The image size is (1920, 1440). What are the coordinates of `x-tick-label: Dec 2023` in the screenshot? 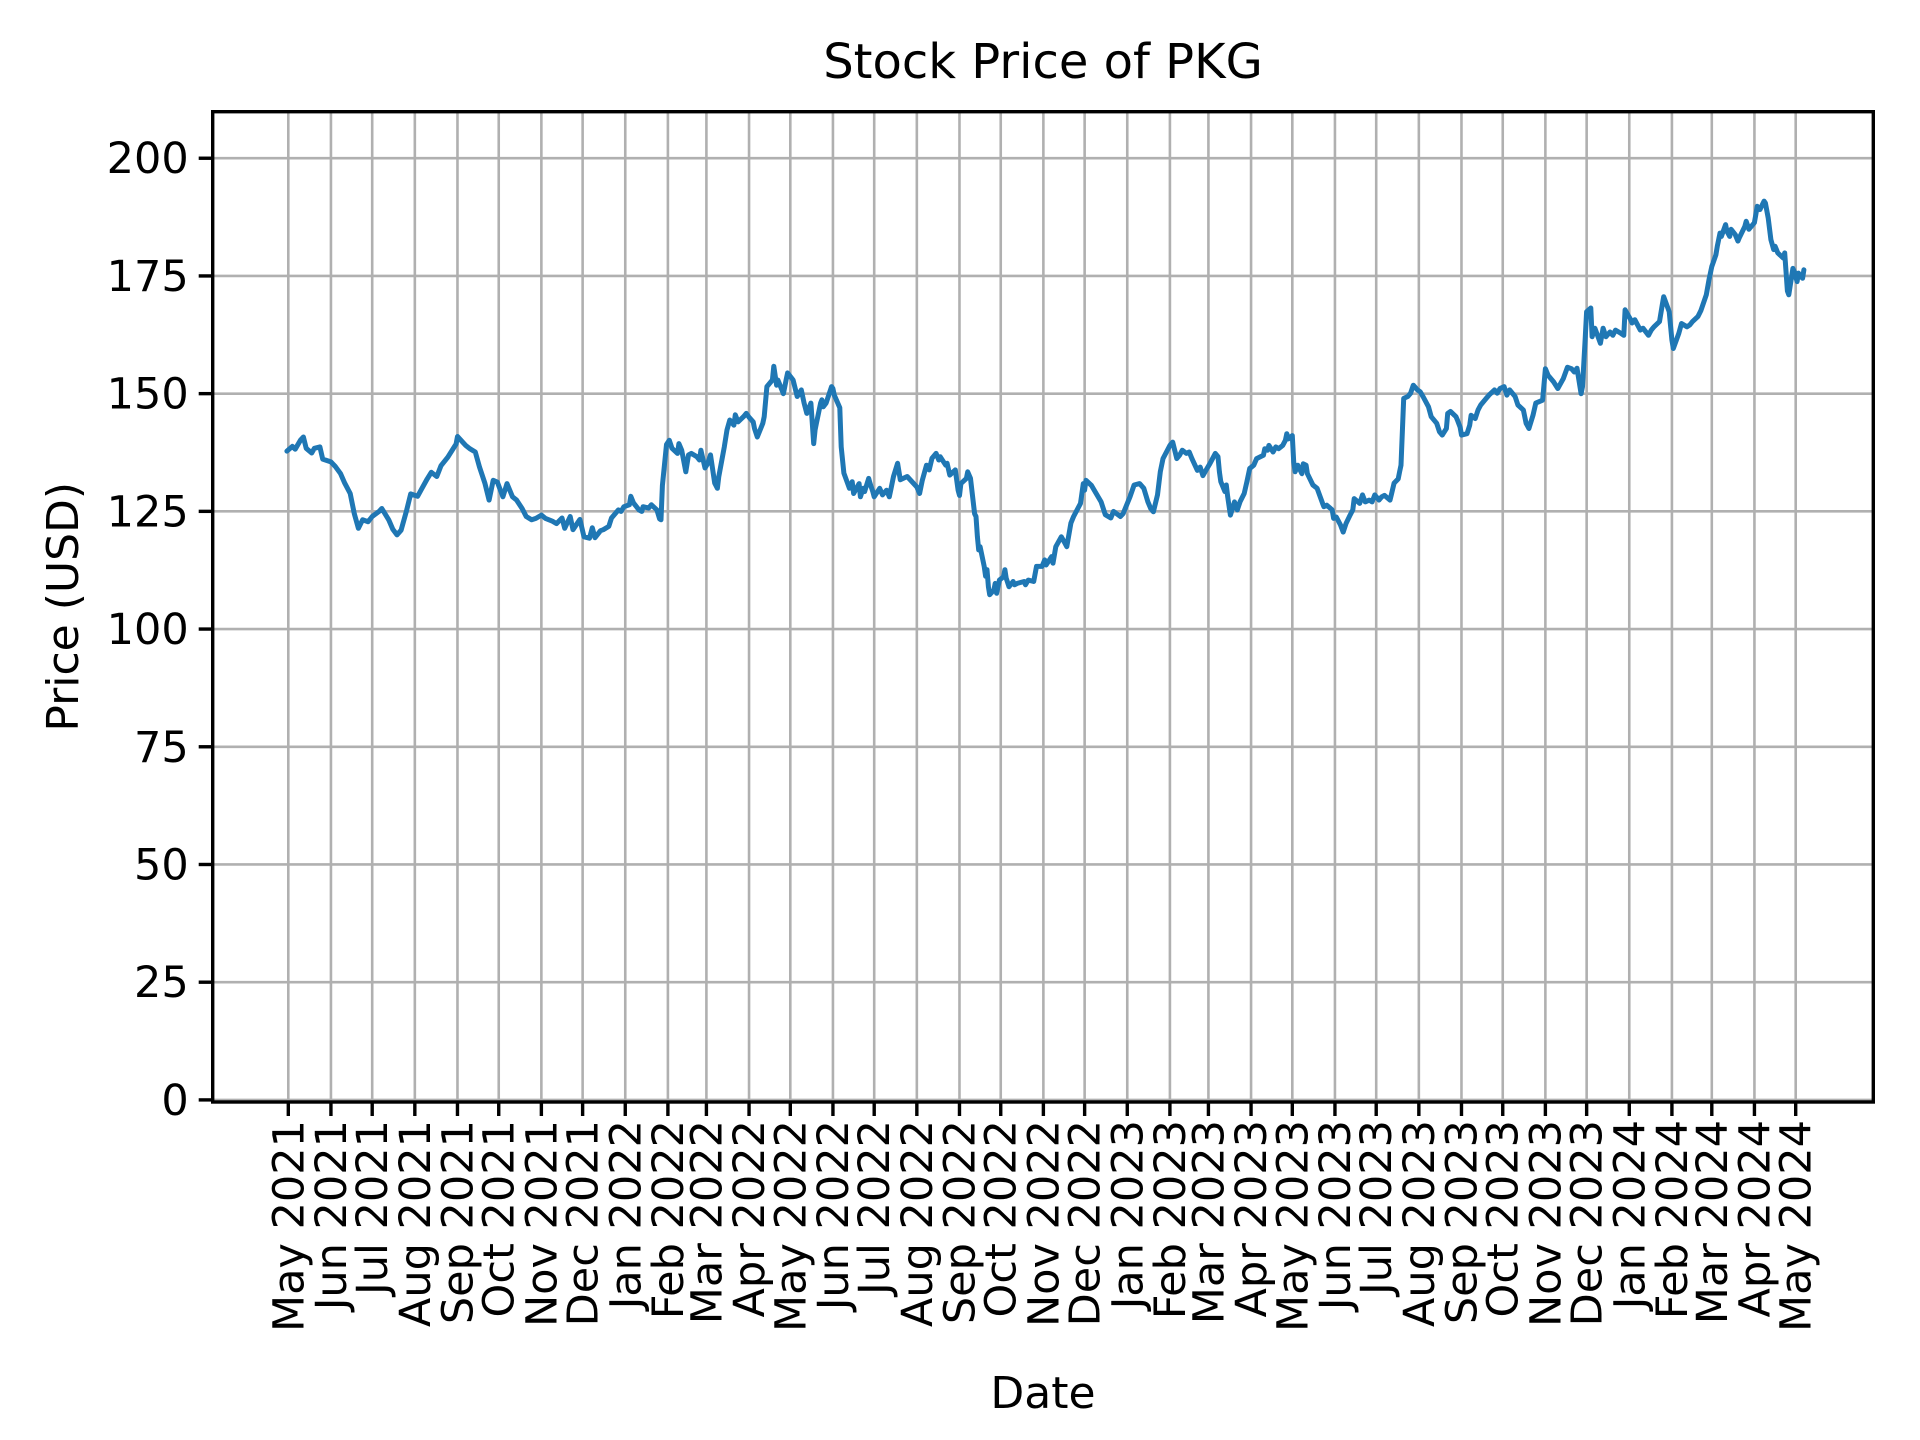 It's located at (1588, 1223).